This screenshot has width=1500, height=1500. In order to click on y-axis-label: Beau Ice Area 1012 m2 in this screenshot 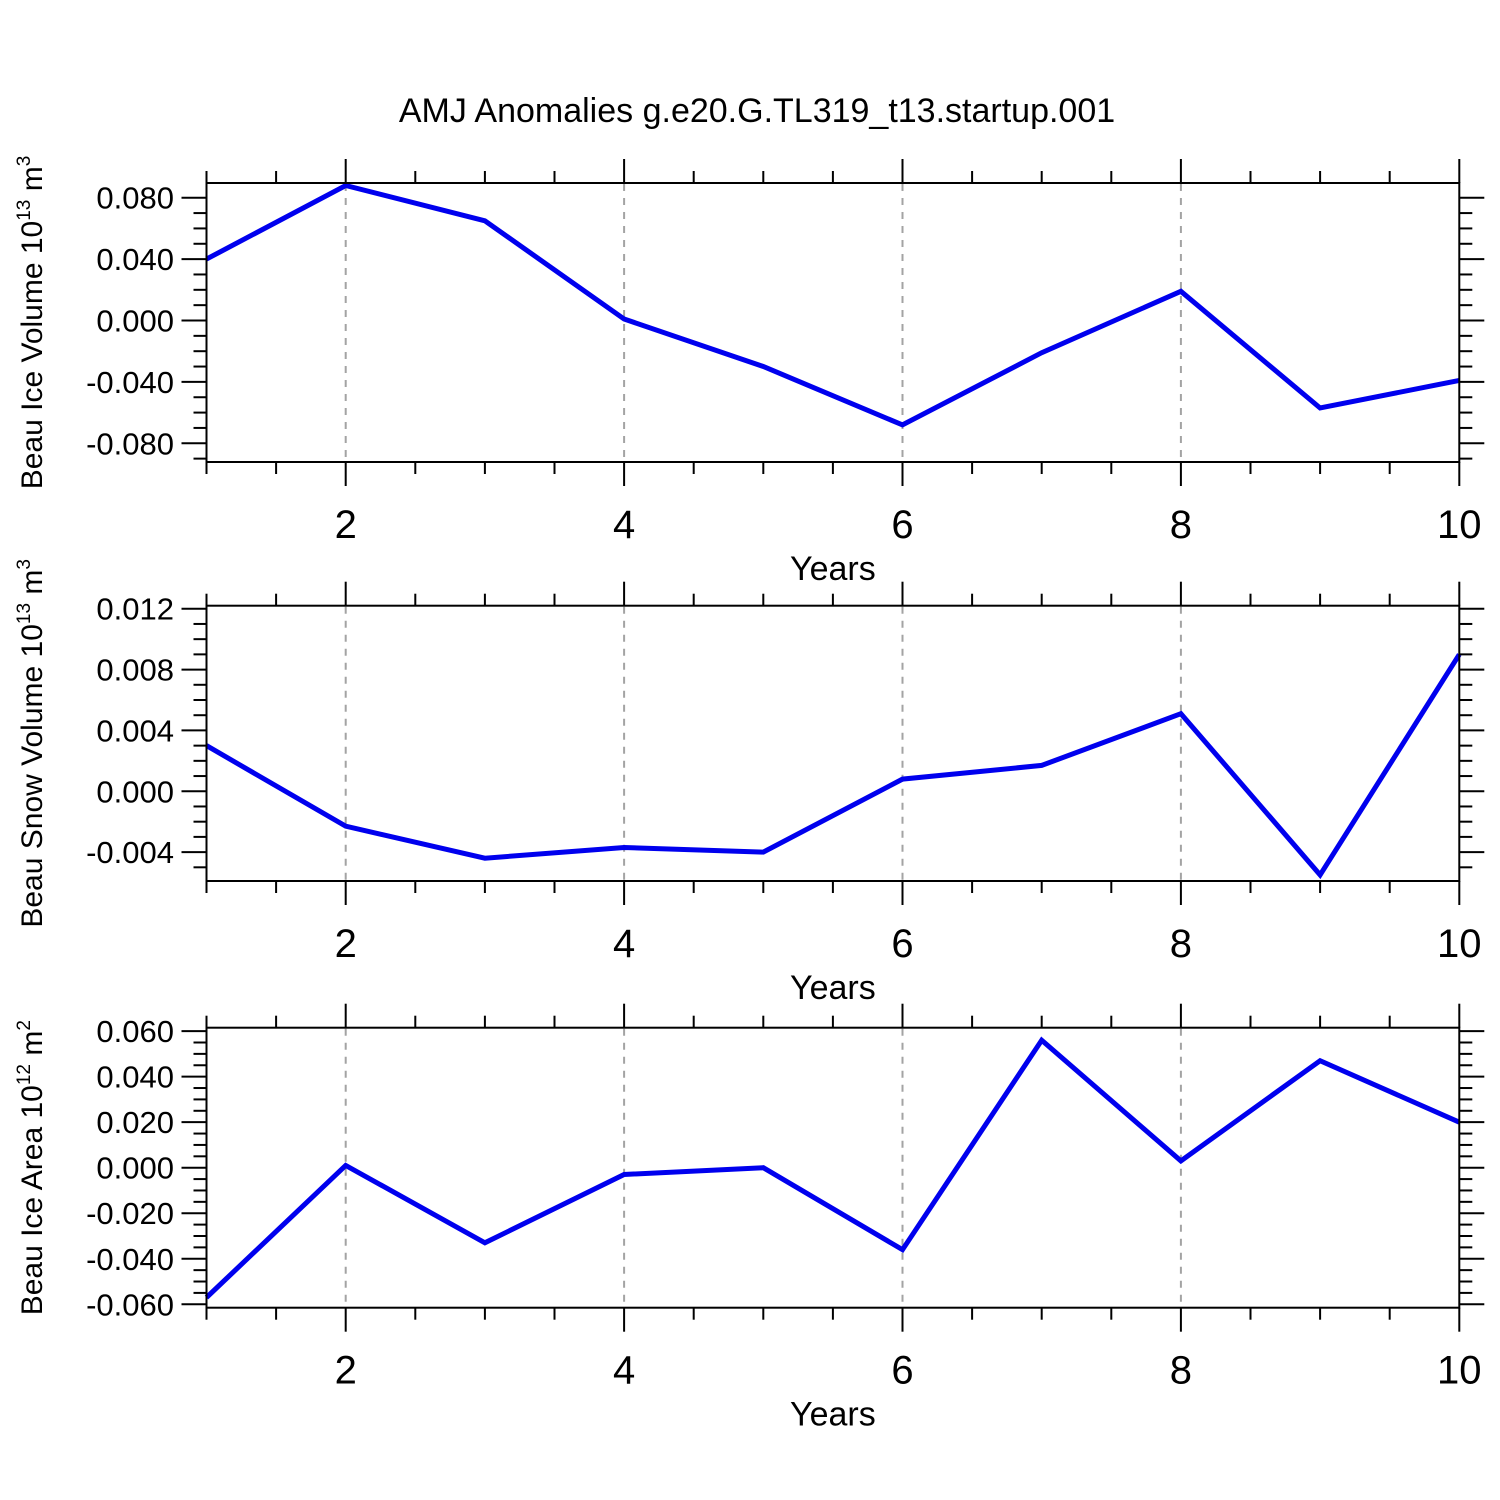, I will do `click(31, 1167)`.